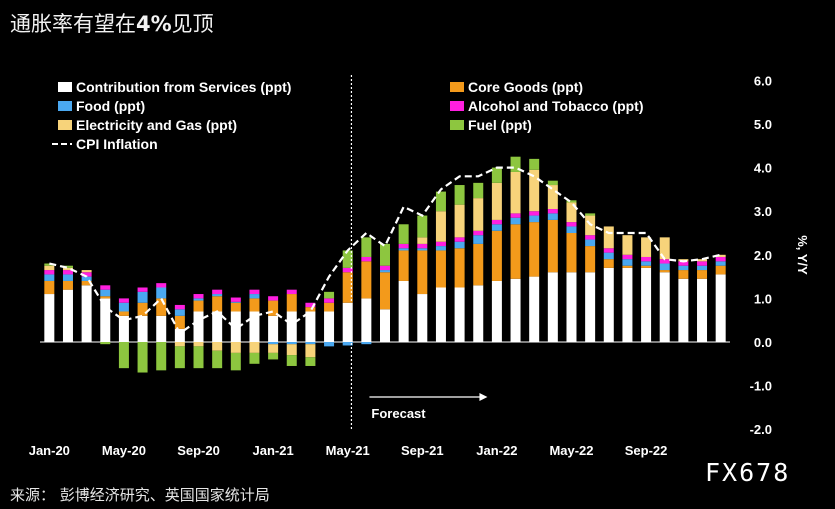 The width and height of the screenshot is (835, 509). What do you see at coordinates (525, 87) in the screenshot?
I see `legend-label-core: Core Goods (ppt)` at bounding box center [525, 87].